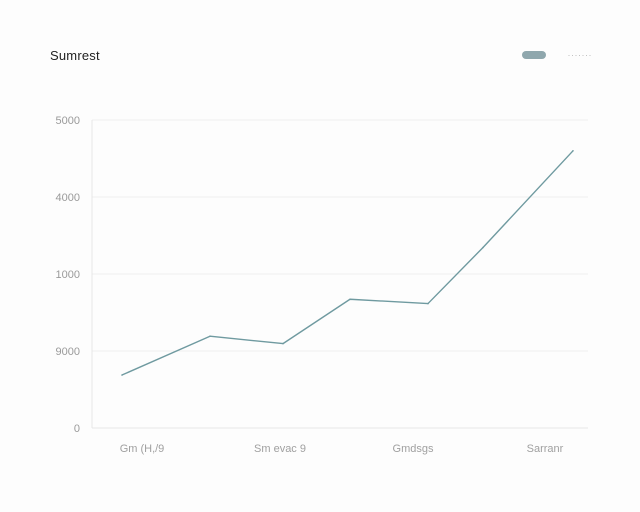  What do you see at coordinates (142, 449) in the screenshot?
I see `x-tick-label: Gm (H,/9` at bounding box center [142, 449].